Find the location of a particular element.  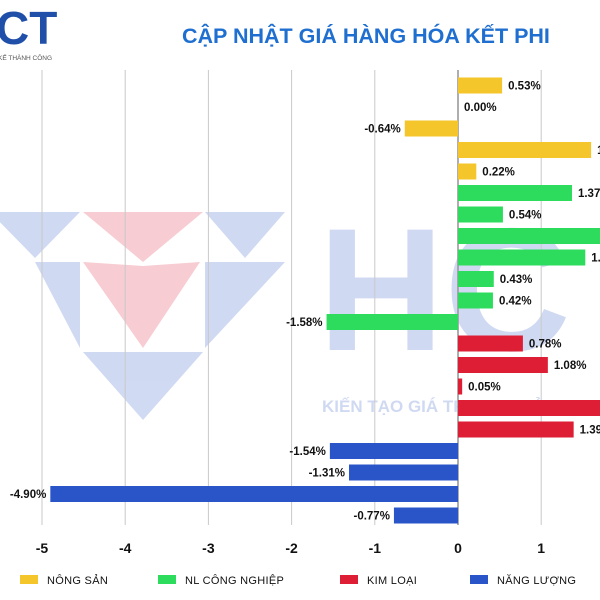

legend-label: NL CÔNG NGHIỆP is located at coordinates (234, 580).